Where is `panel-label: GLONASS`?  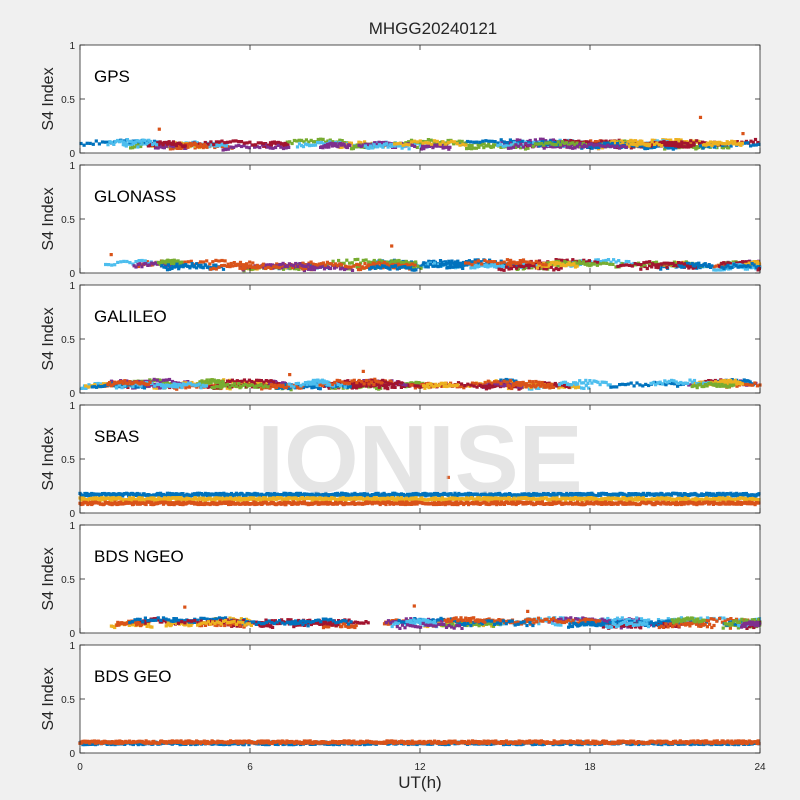
panel-label: GLONASS is located at coordinates (135, 196).